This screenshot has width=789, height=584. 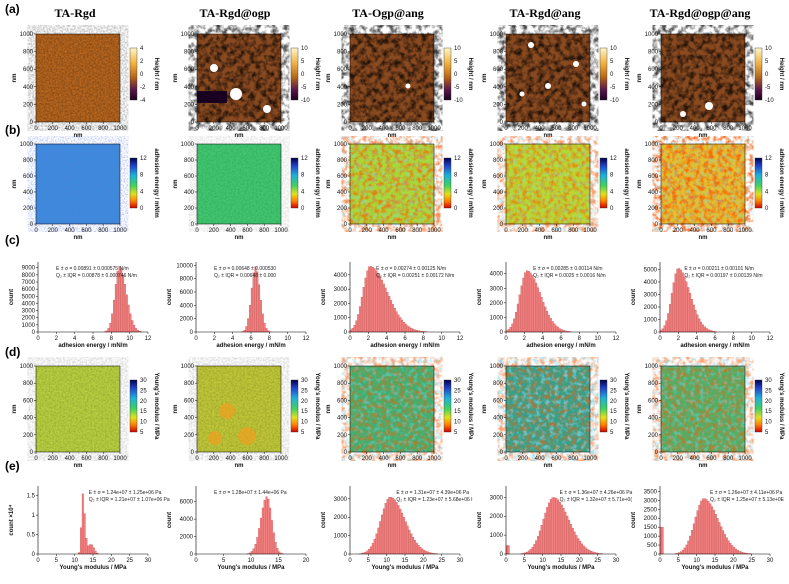 What do you see at coordinates (432, 493) in the screenshot?
I see `statistics-annotation: E ± σ = 1.31e+07 ± 4.39e+06 Pa` at bounding box center [432, 493].